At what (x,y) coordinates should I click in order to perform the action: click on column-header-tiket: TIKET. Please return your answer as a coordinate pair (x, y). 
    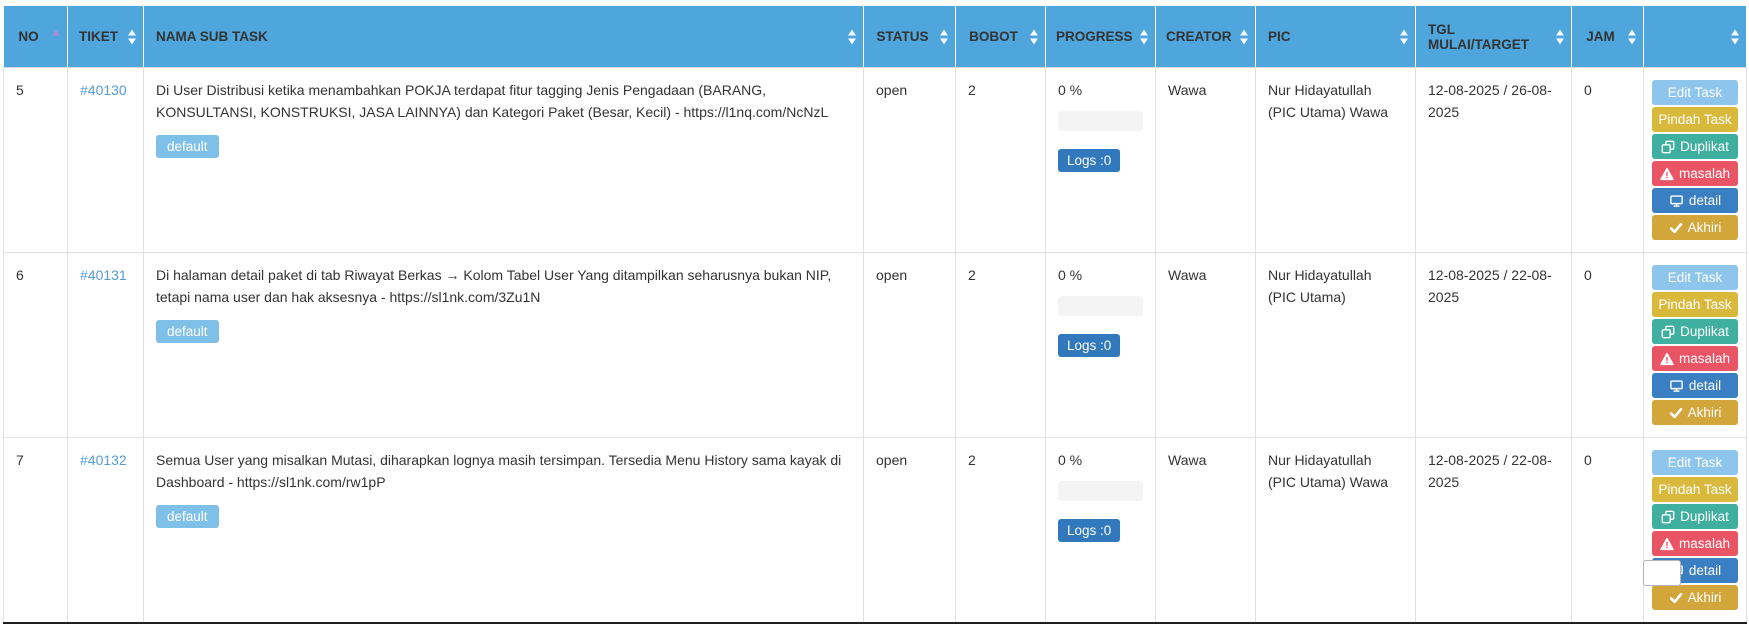
    Looking at the image, I should click on (105, 36).